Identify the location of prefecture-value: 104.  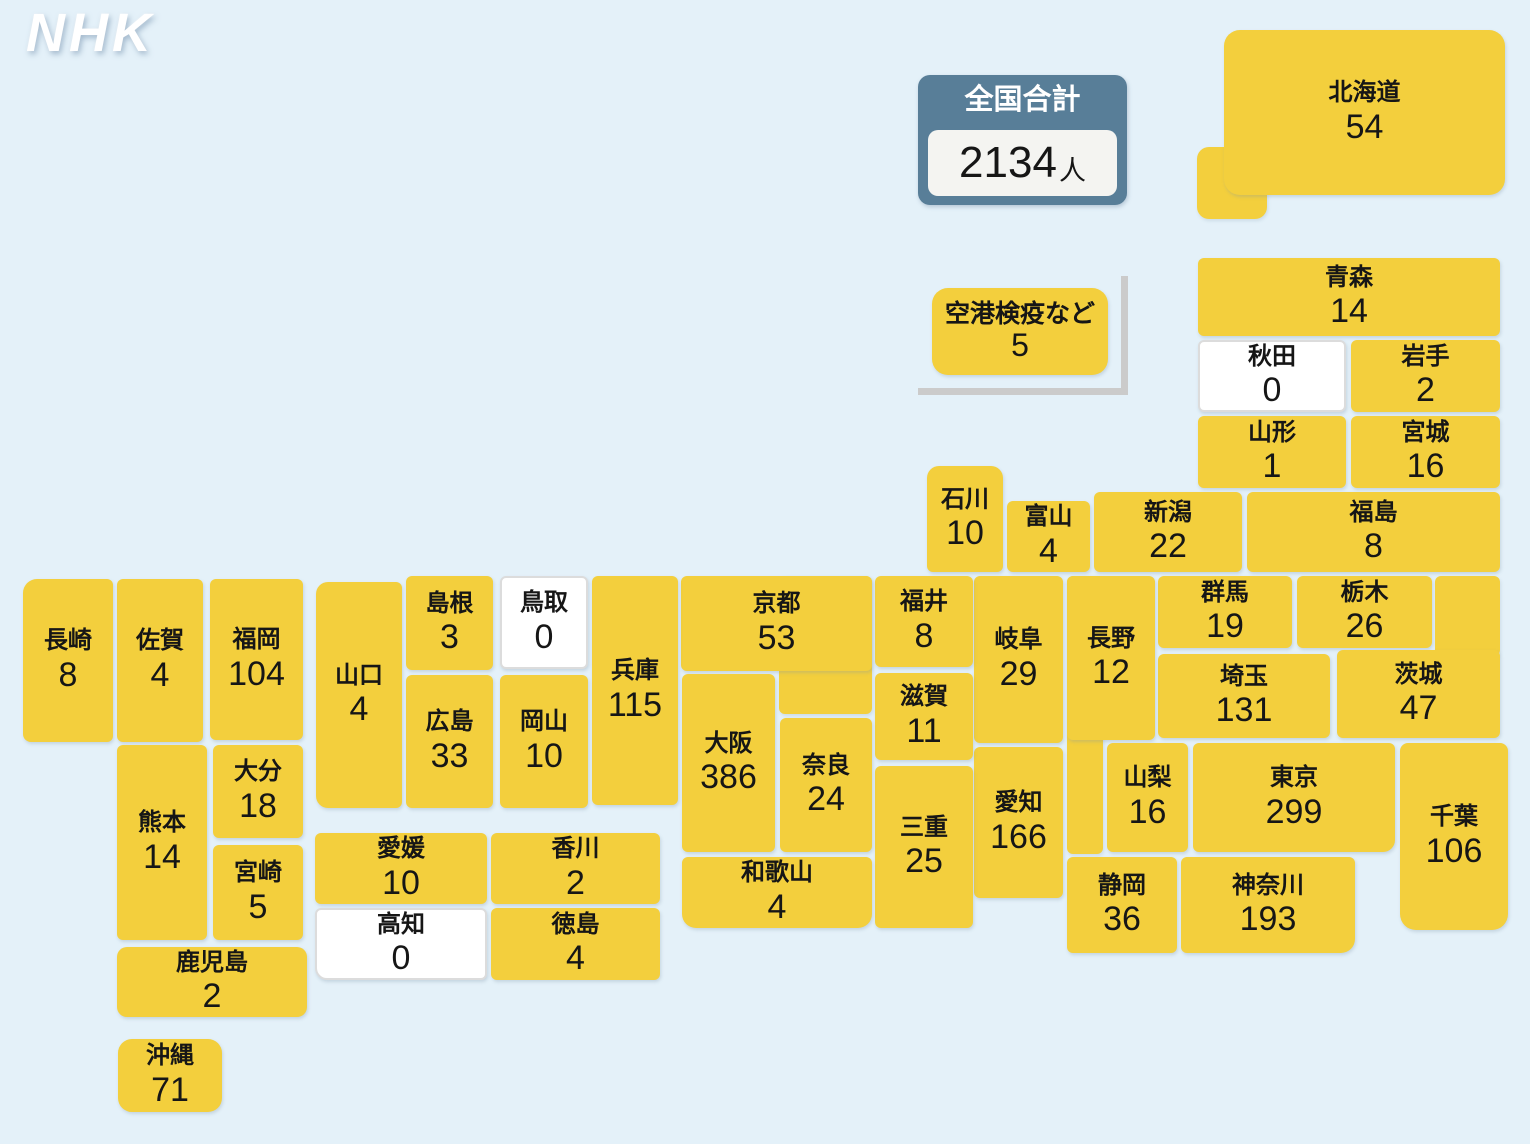
(256, 673).